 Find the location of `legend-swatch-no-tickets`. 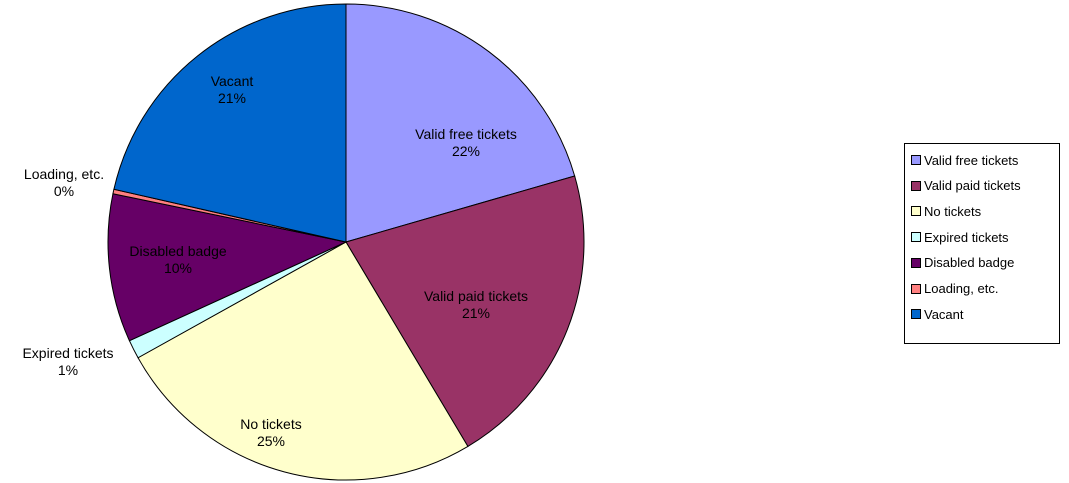

legend-swatch-no-tickets is located at coordinates (916, 211).